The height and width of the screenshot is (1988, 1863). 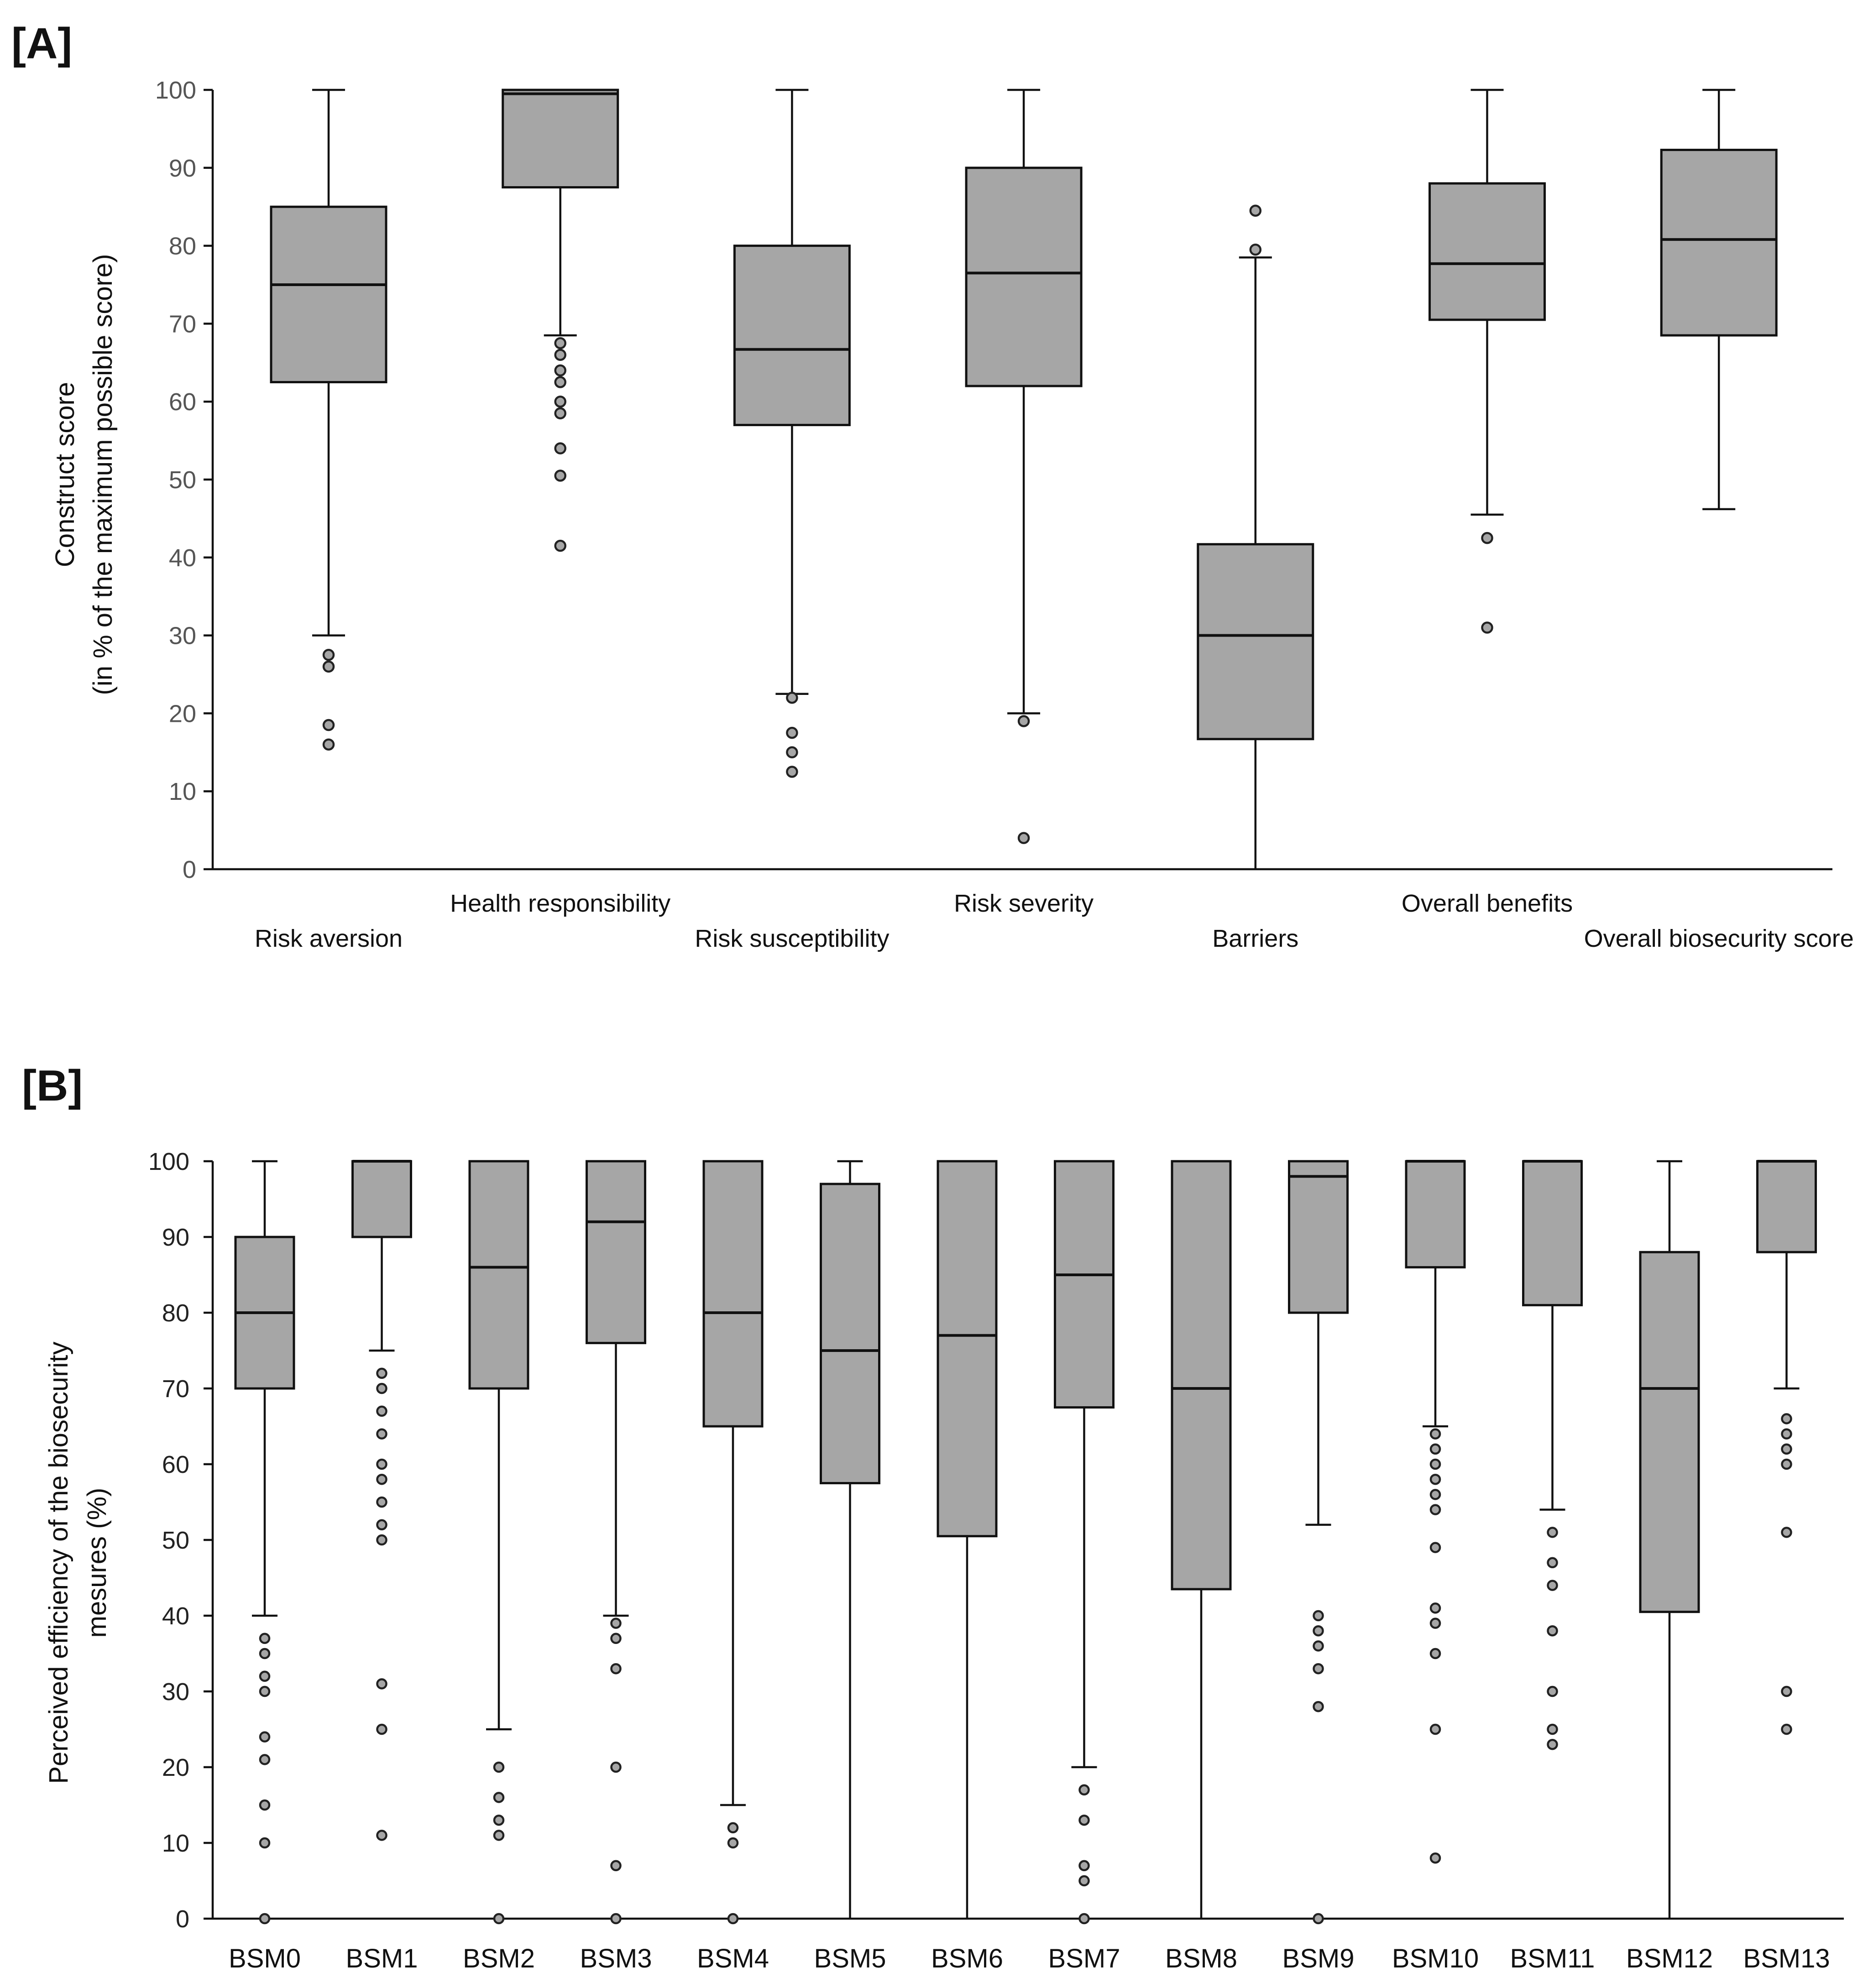 I want to click on y-tick-label: 60, so click(x=175, y=1465).